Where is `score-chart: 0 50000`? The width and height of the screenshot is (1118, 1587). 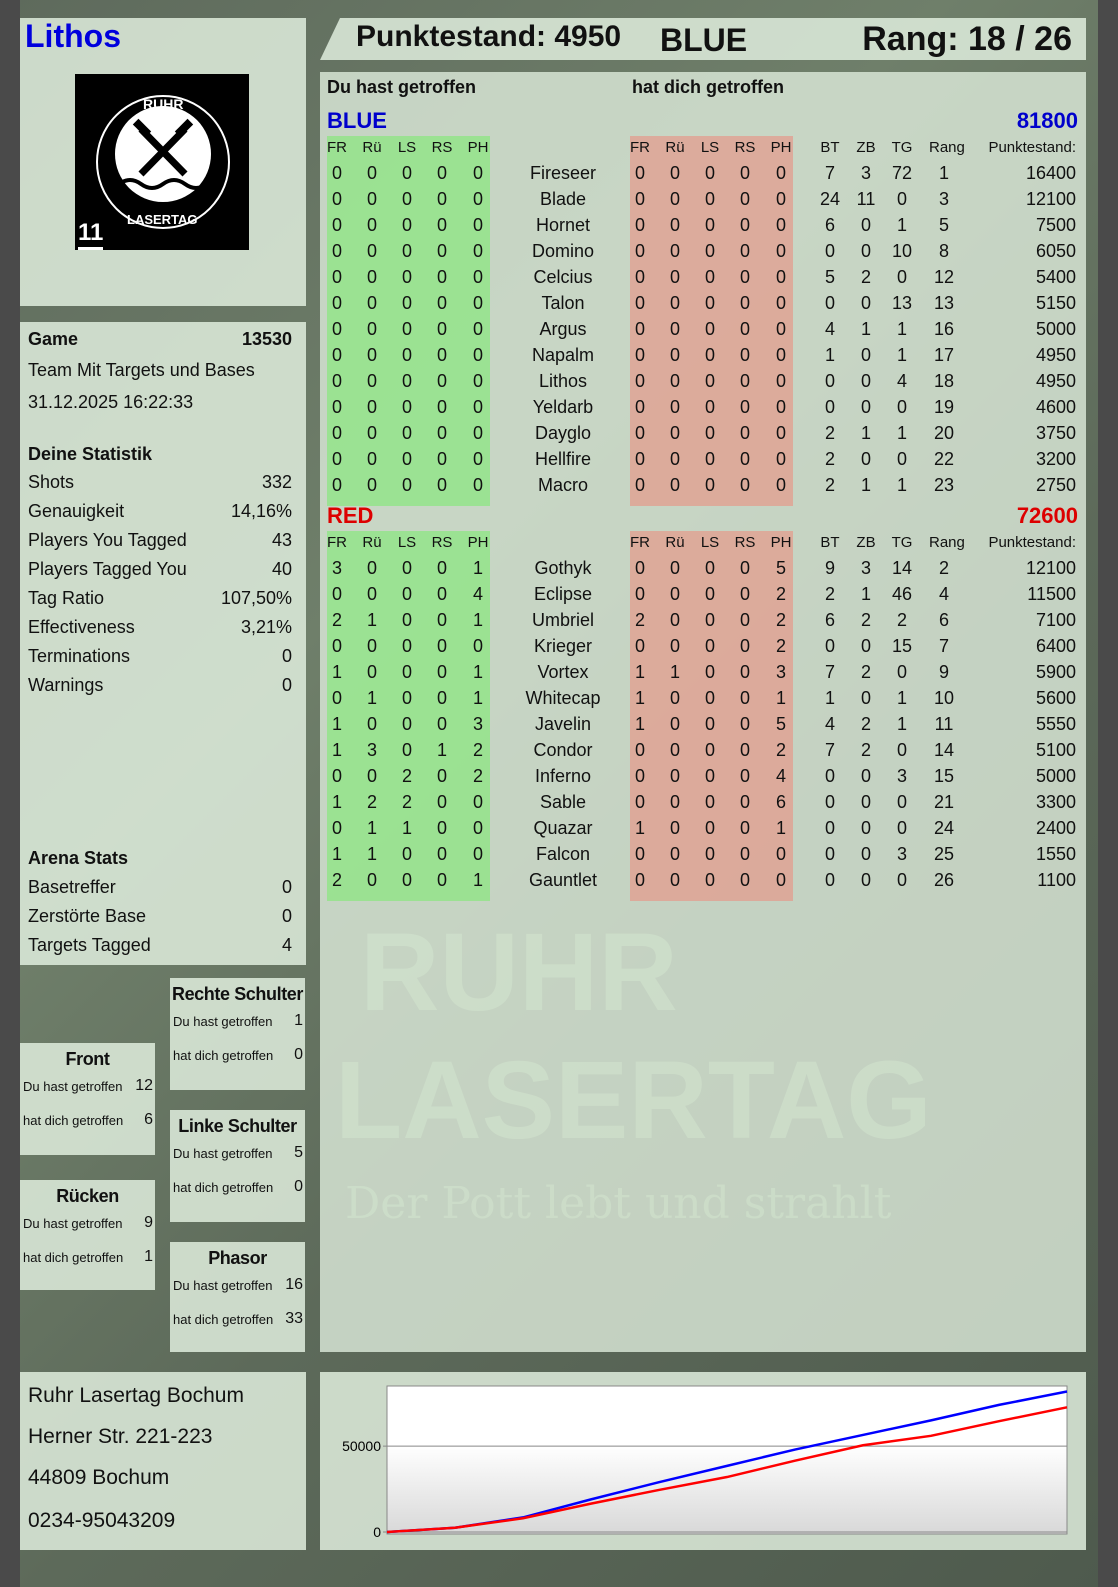
score-chart: 0 50000 is located at coordinates (705, 1462).